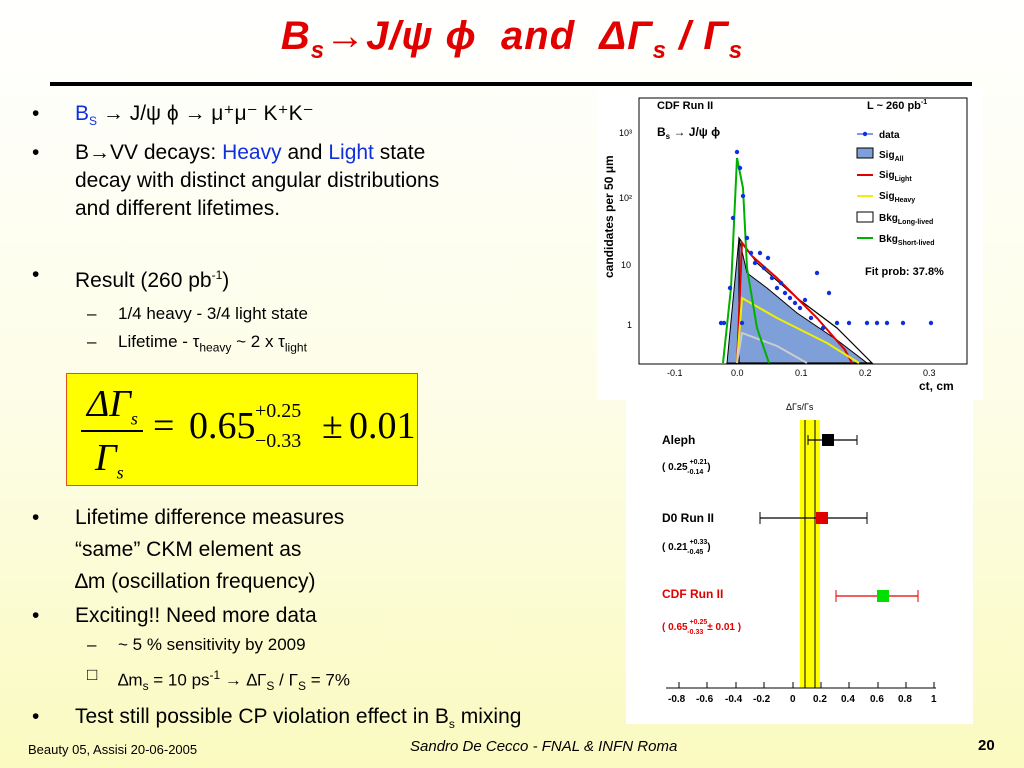 This screenshot has height=768, width=1024. What do you see at coordinates (929, 373) in the screenshot?
I see `plot1-xtick: 0.3` at bounding box center [929, 373].